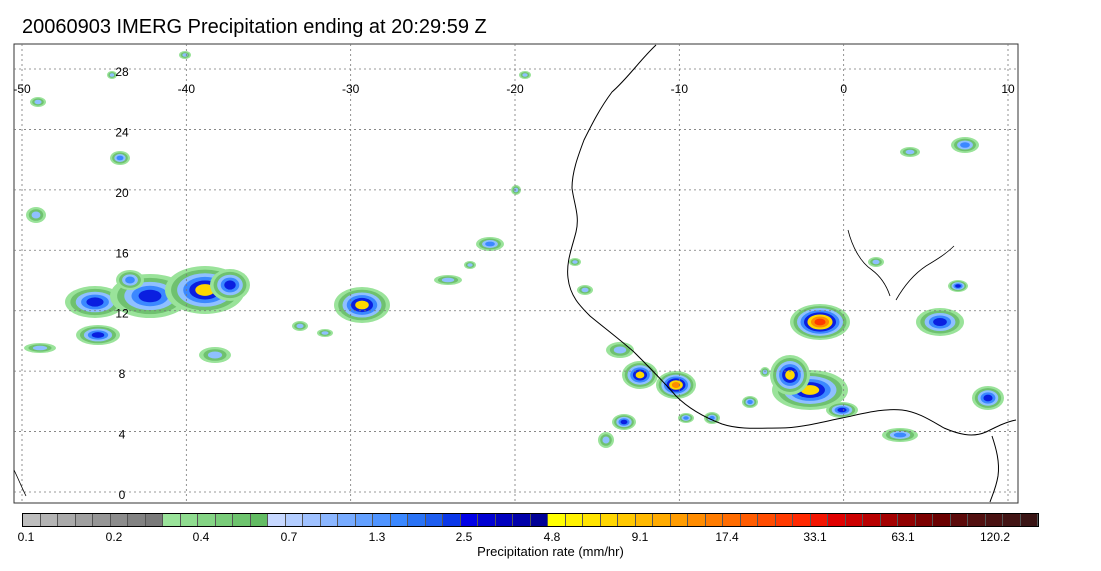 The height and width of the screenshot is (571, 1101). Describe the element at coordinates (122, 435) in the screenshot. I see `latitude-tick-label: 4` at that location.